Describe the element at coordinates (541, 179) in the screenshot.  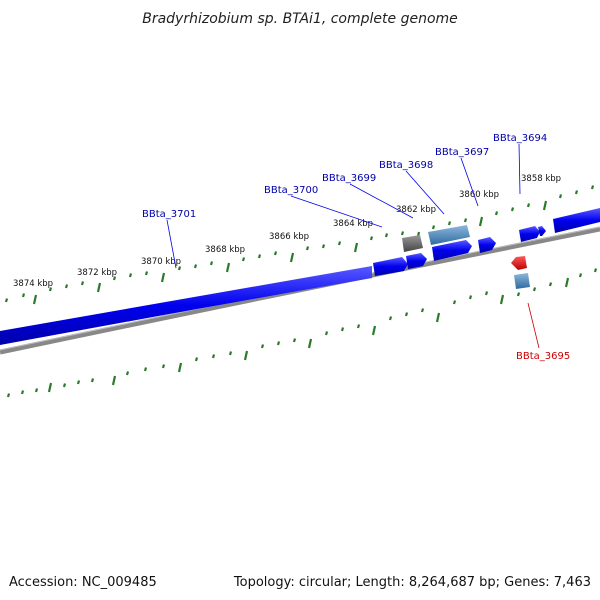
I see `scale-tick-label: 3858 kbp` at that location.